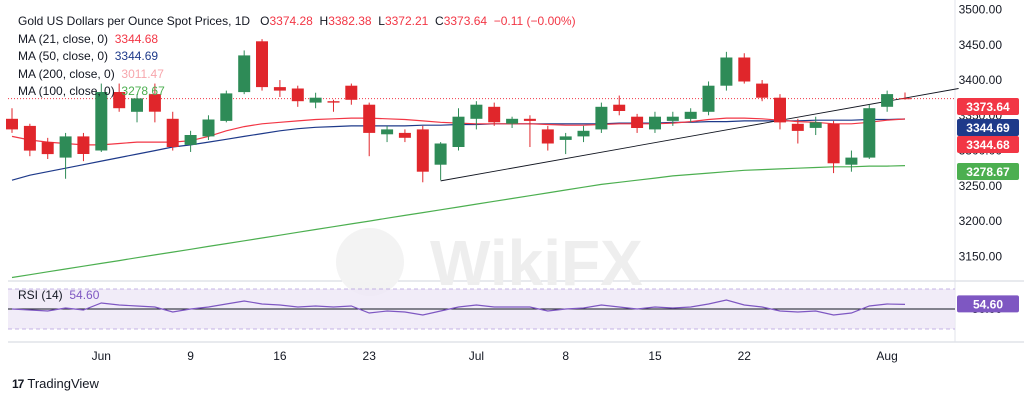  I want to click on price-tick-label: 3200.00, so click(981, 221).